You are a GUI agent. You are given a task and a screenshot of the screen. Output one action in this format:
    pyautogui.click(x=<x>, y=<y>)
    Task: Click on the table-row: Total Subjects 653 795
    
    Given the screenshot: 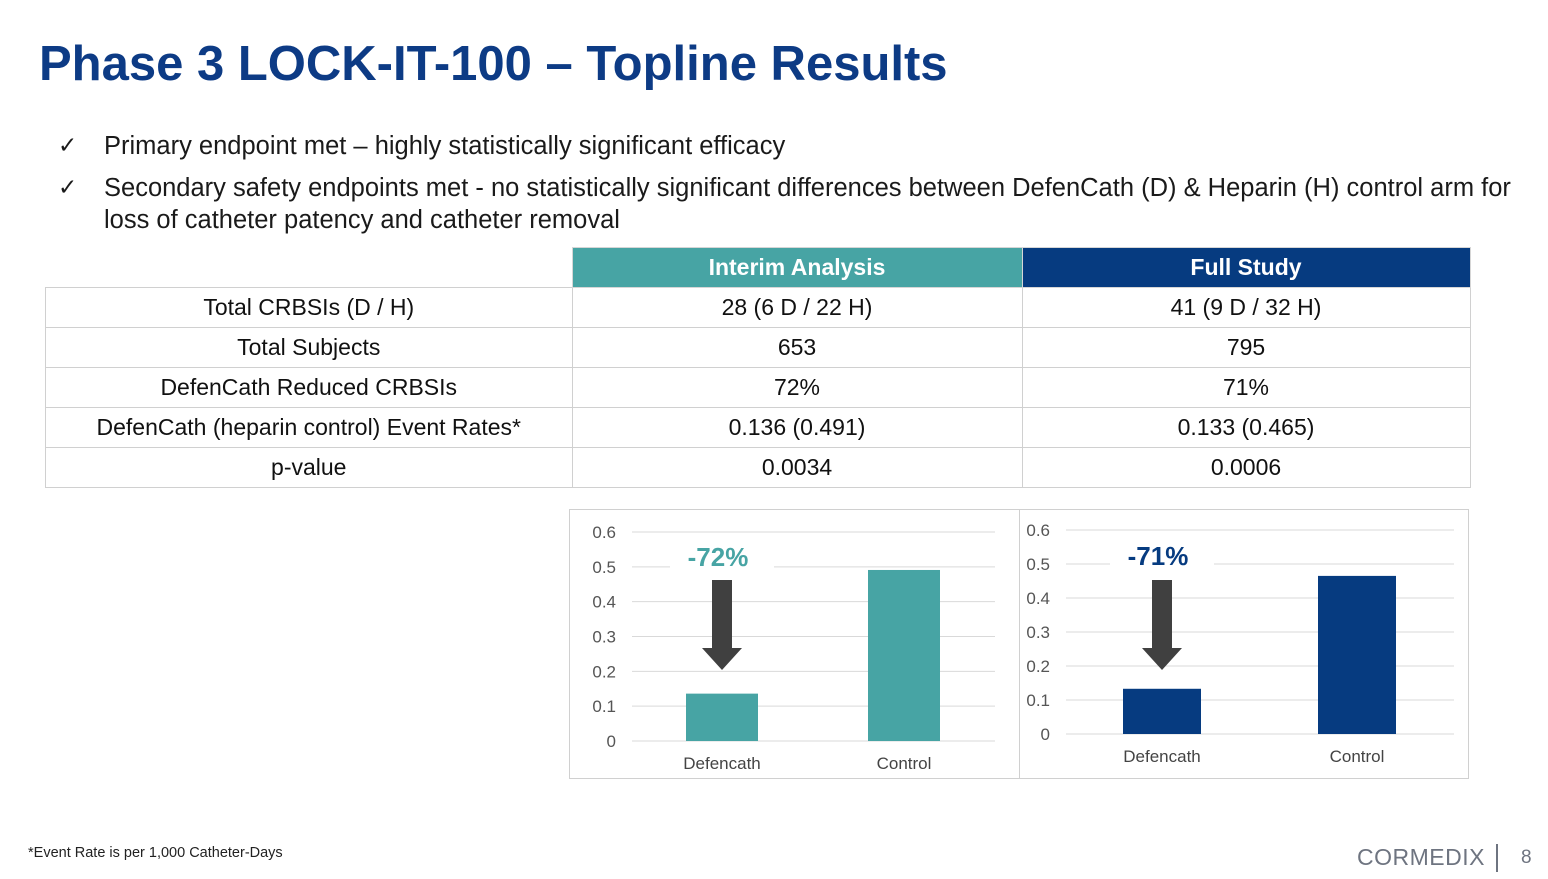 What is the action you would take?
    pyautogui.click(x=758, y=347)
    